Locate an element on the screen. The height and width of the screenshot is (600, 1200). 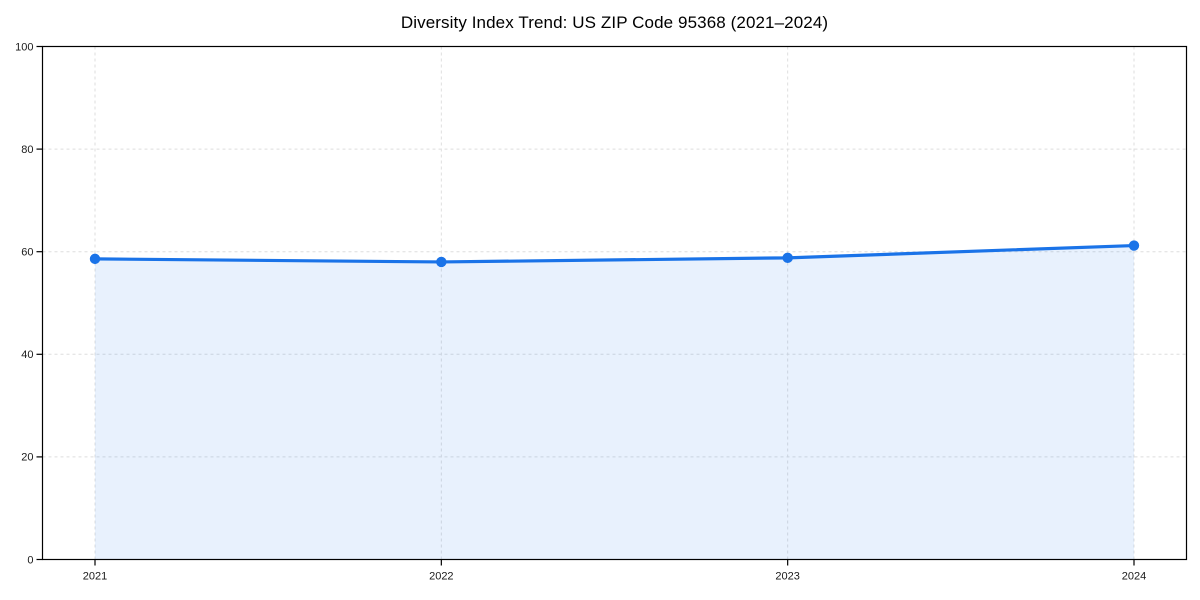
y-tick-label: 20 is located at coordinates (27, 458).